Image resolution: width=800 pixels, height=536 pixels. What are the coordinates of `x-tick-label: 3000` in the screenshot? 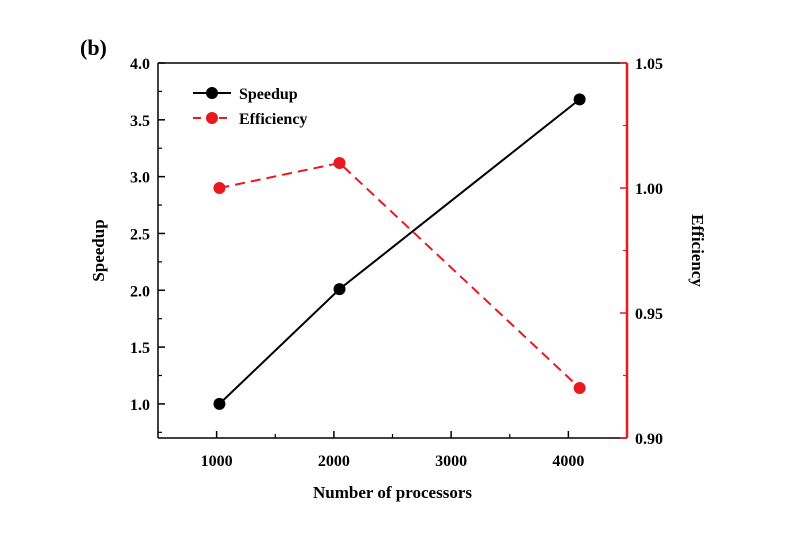 It's located at (451, 461).